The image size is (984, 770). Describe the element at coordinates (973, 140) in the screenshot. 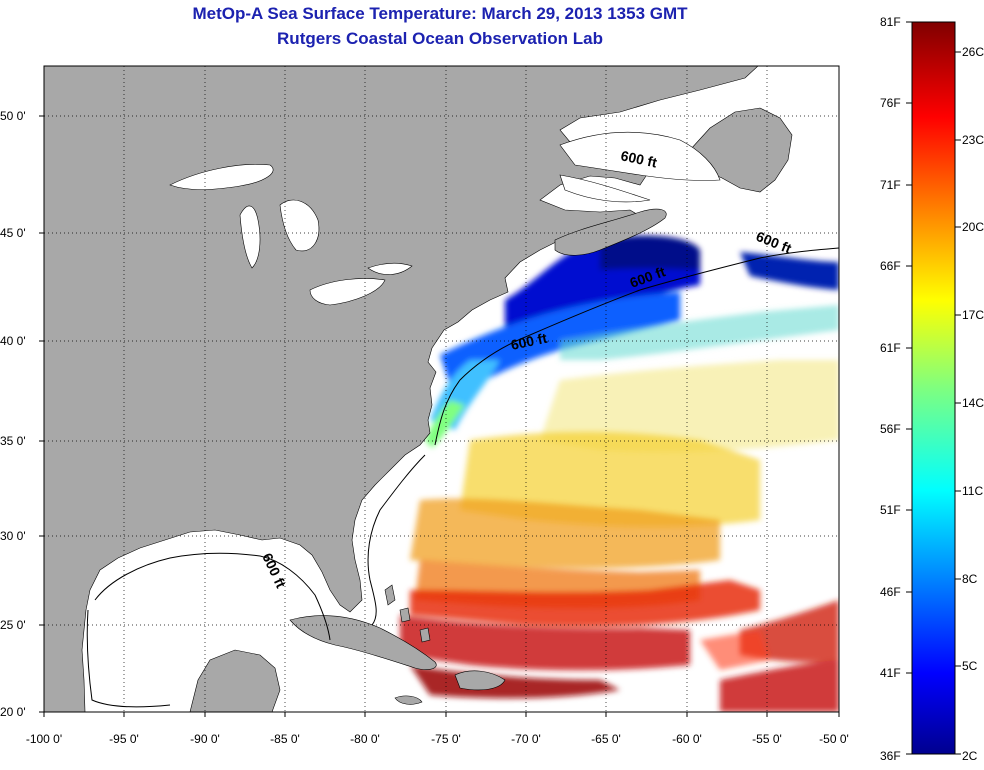

I see `colorbar-c-label: 23C` at that location.